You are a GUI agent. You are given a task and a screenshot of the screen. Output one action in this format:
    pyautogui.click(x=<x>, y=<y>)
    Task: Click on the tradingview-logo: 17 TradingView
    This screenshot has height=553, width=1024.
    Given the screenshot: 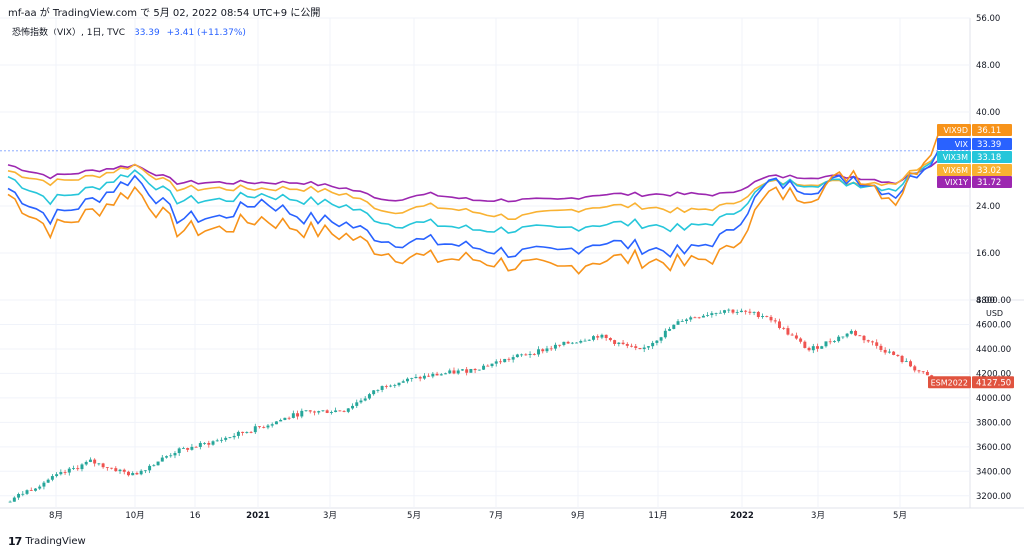 What is the action you would take?
    pyautogui.click(x=47, y=541)
    